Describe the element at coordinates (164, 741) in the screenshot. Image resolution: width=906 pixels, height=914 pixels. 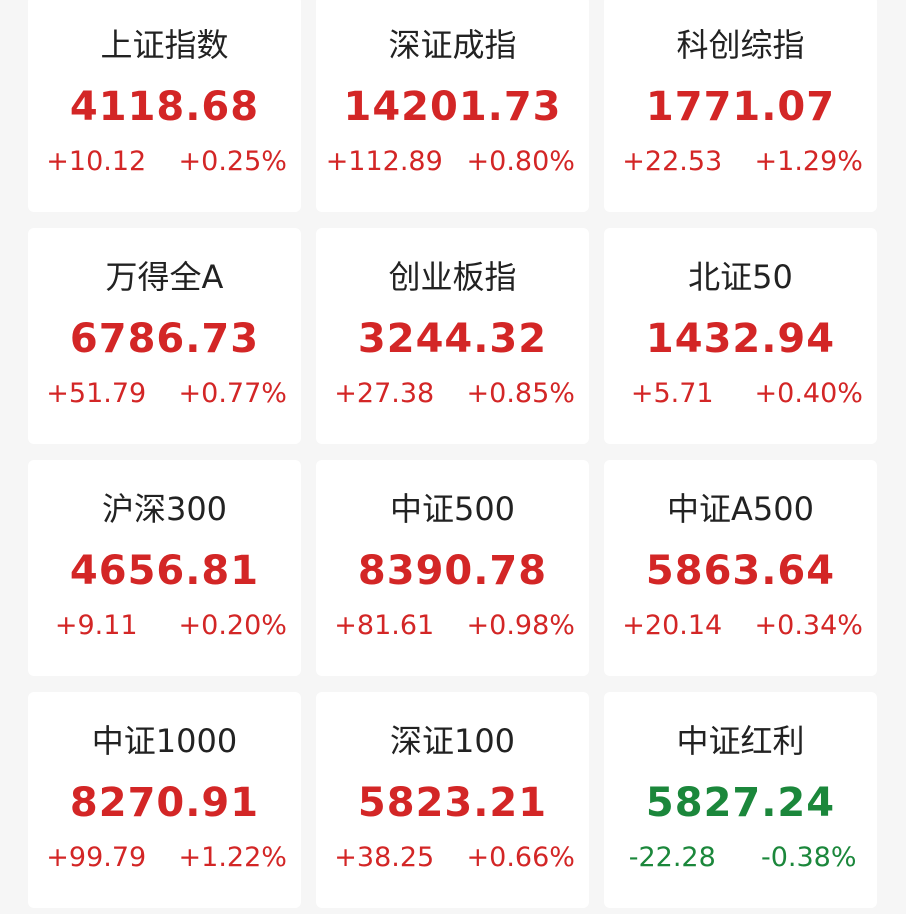
I see `index-name: 中证1000` at that location.